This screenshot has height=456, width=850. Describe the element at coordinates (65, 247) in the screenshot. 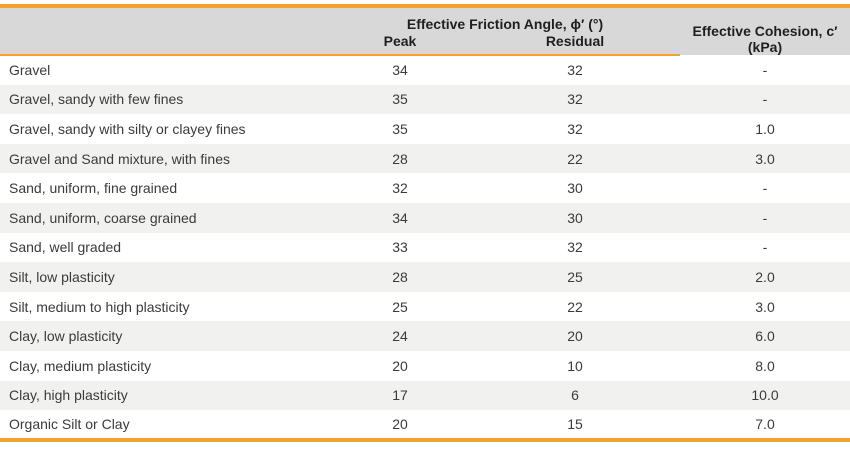

I see `material-cell: Sand, well graded` at that location.